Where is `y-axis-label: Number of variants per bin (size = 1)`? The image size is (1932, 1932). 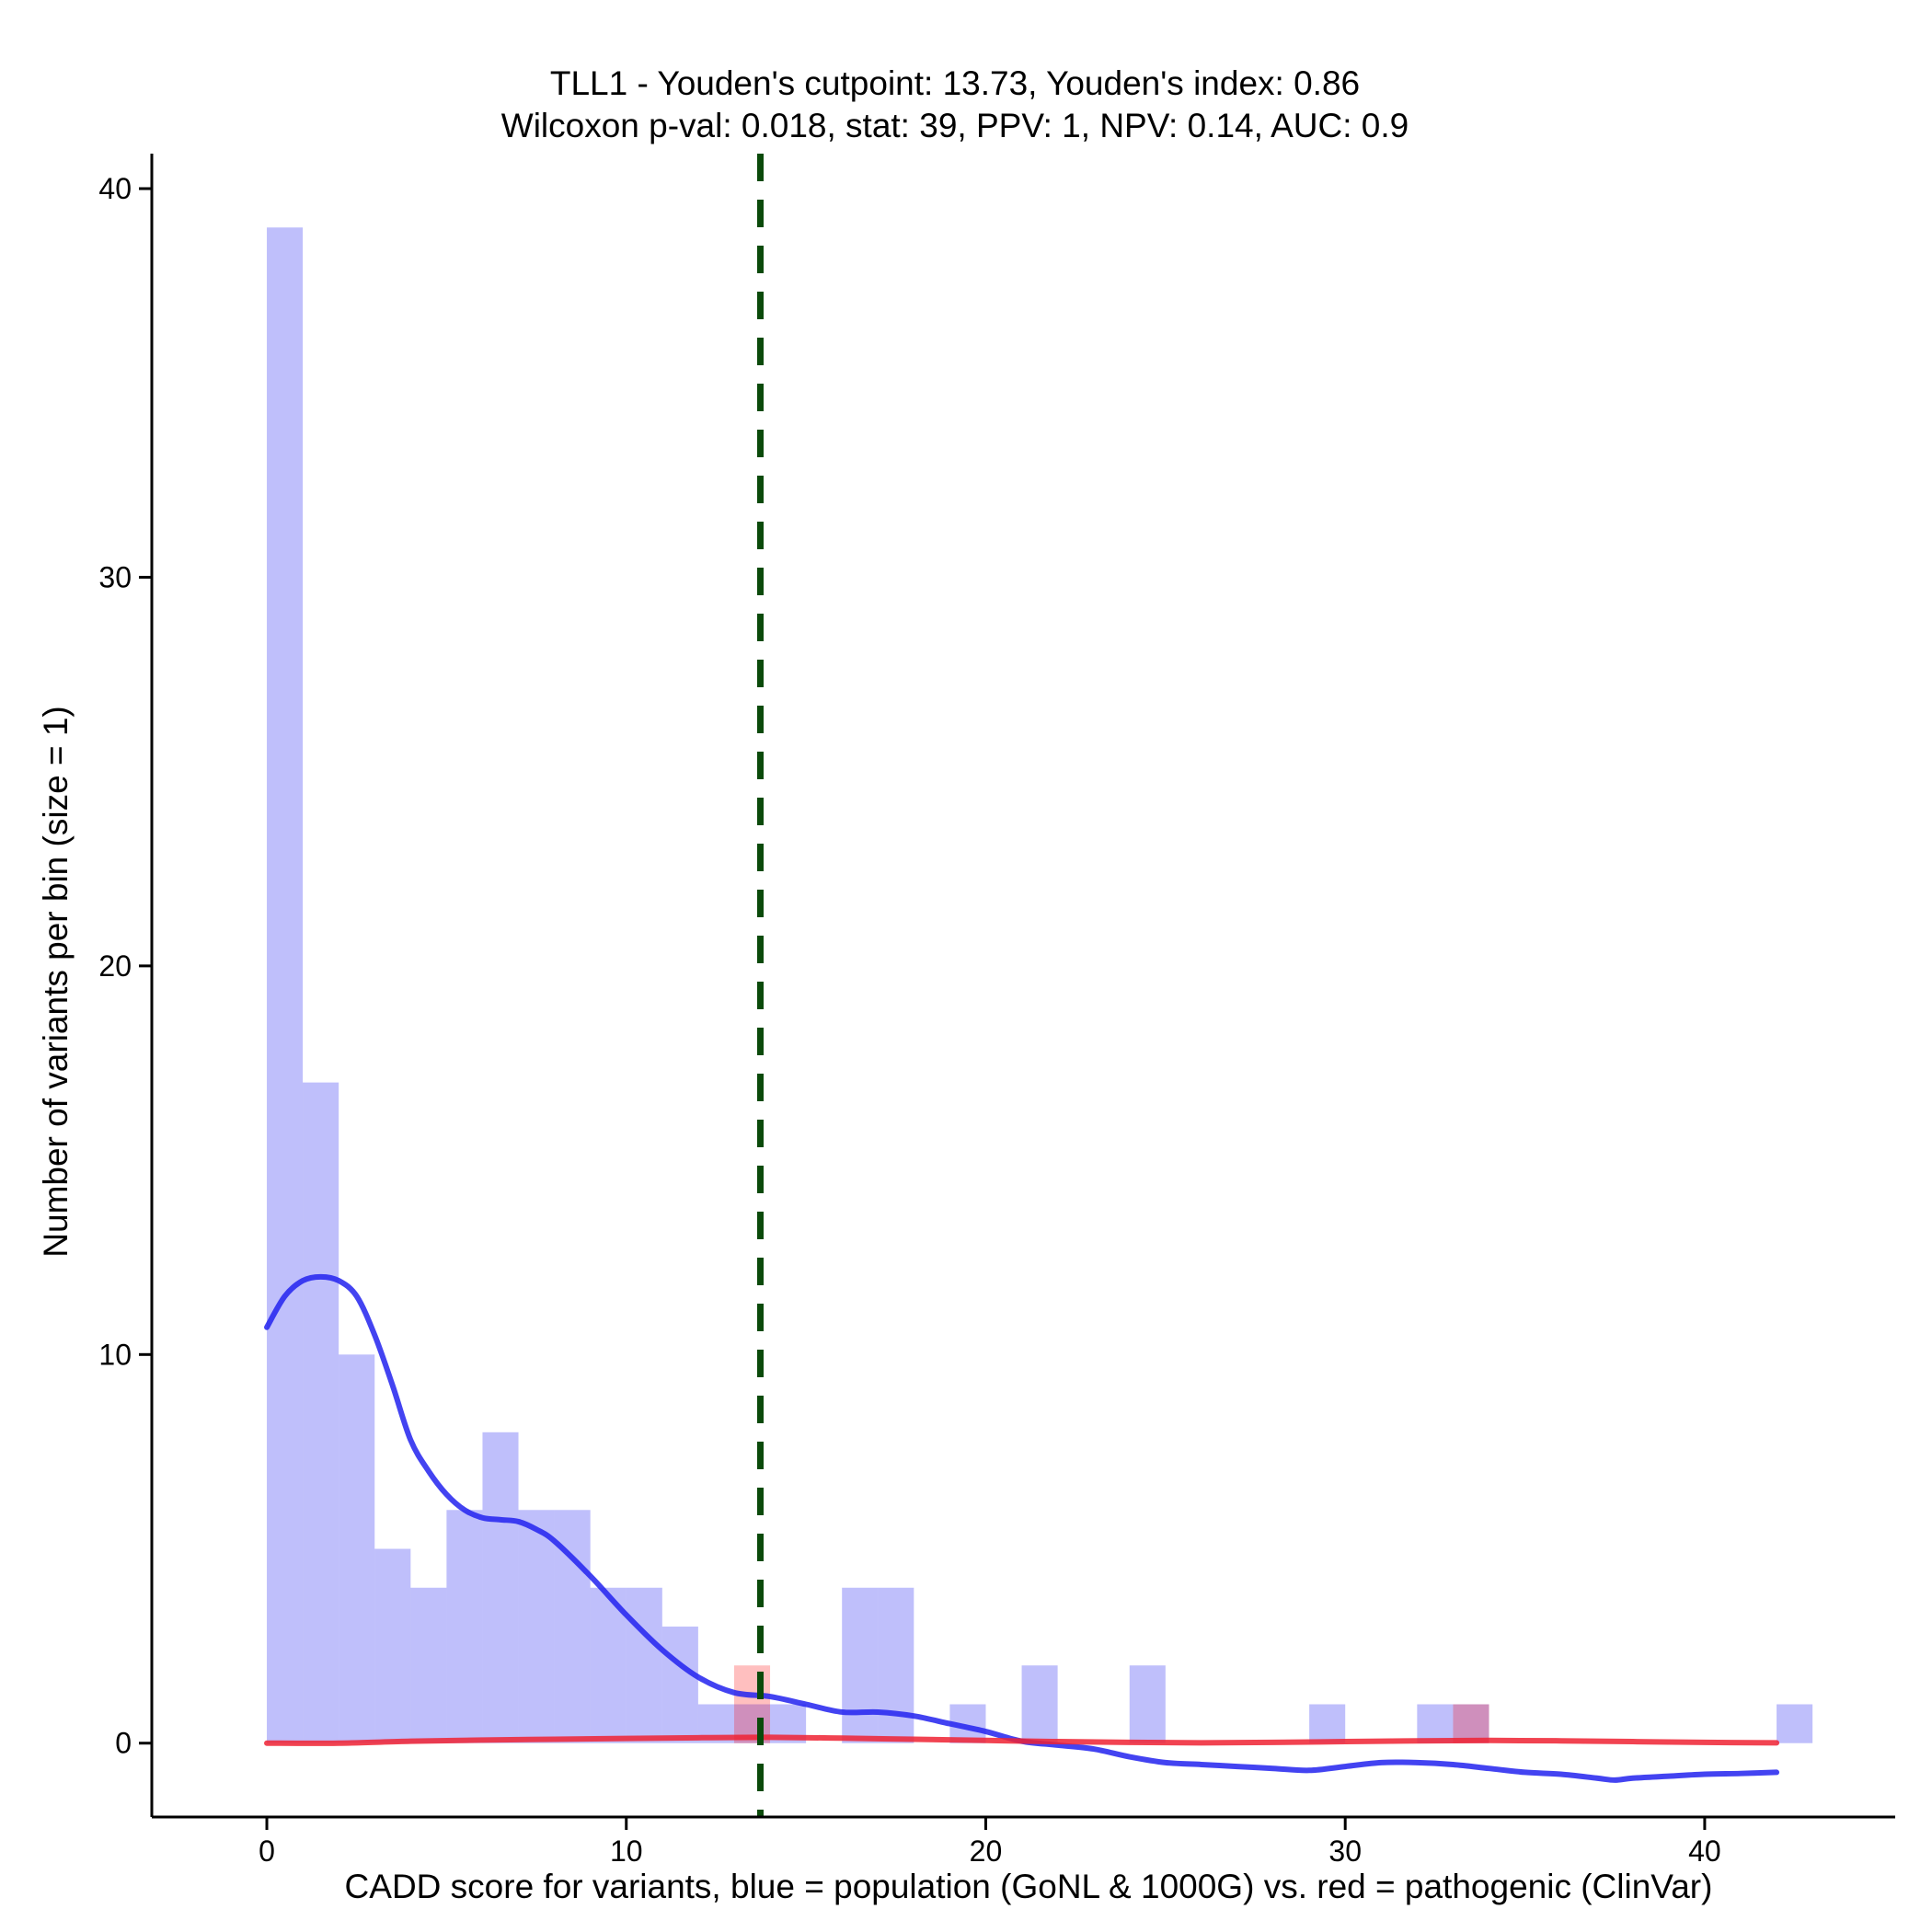
y-axis-label: Number of variants per bin (size = 1) is located at coordinates (56, 981).